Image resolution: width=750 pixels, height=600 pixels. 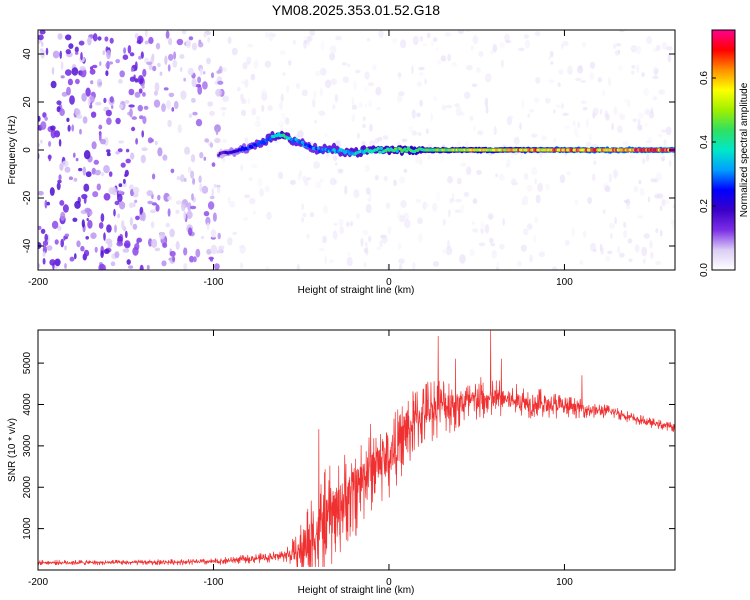 I want to click on snr-xtick-label: 100, so click(x=564, y=582).